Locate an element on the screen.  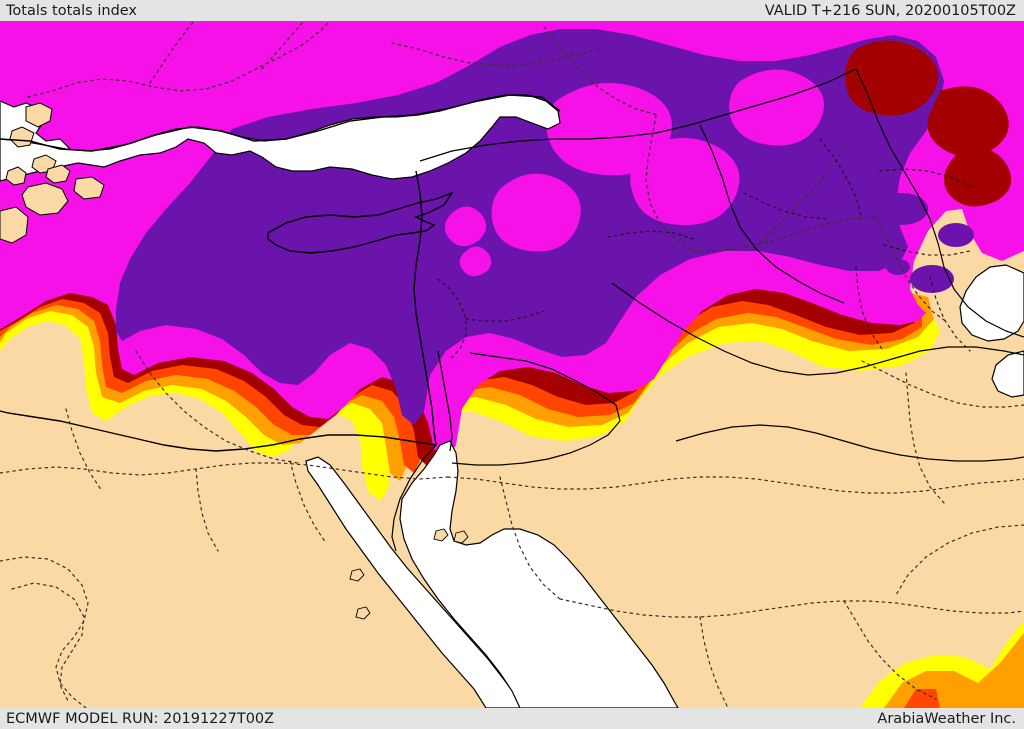
page-title: Totals totals index is located at coordinates (72, 10).